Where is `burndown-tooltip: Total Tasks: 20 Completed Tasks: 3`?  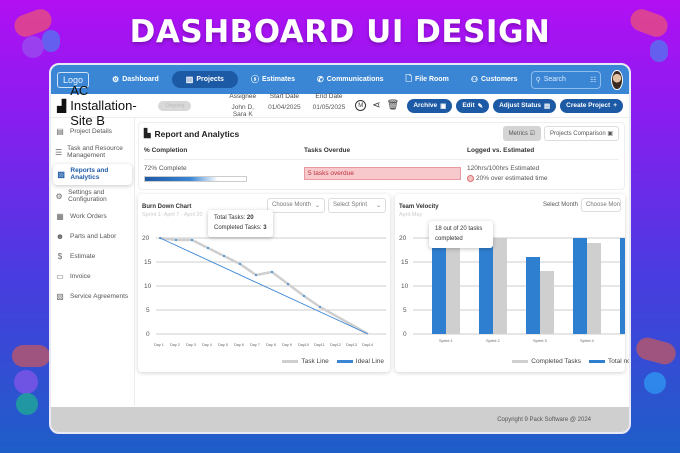 burndown-tooltip: Total Tasks: 20 Completed Tasks: 3 is located at coordinates (240, 224).